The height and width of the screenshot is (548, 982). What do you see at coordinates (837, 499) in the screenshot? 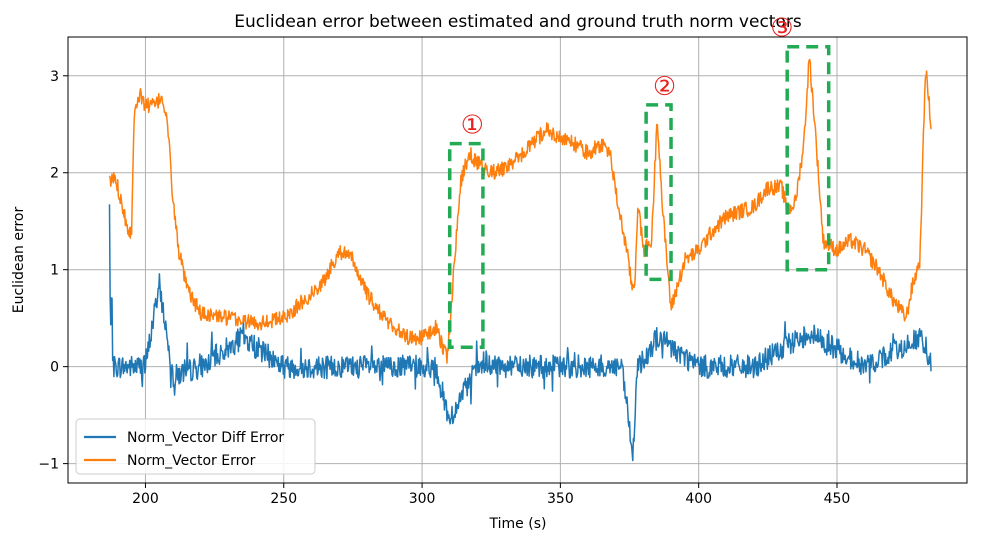
I see `x-tick-label: 450` at bounding box center [837, 499].